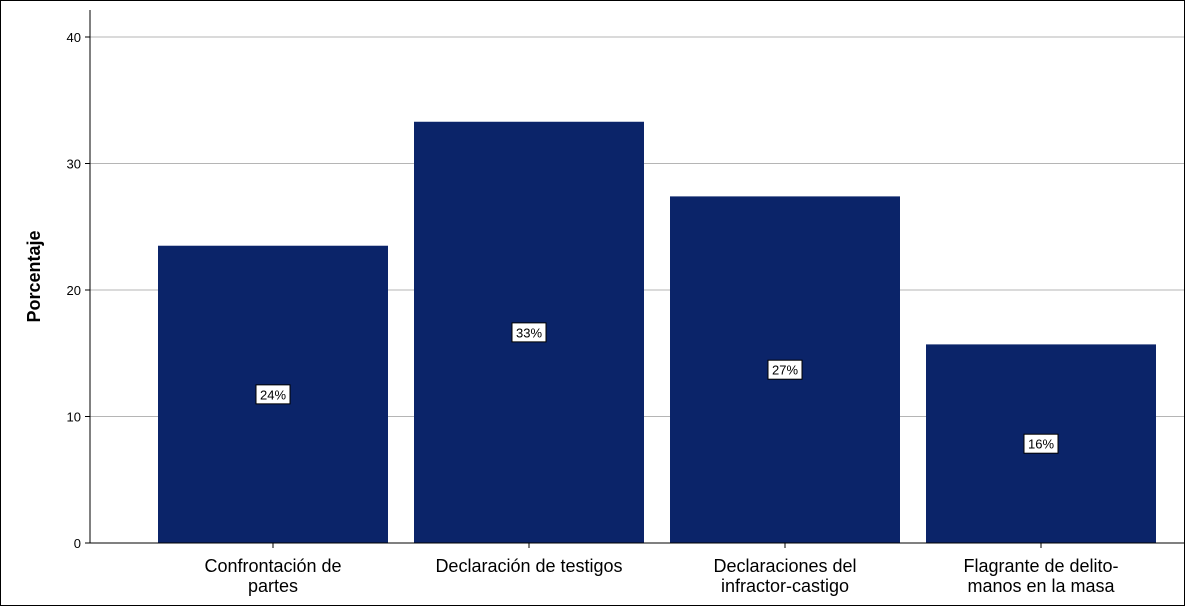 This screenshot has width=1185, height=606. I want to click on data-label-text: 33%, so click(529, 332).